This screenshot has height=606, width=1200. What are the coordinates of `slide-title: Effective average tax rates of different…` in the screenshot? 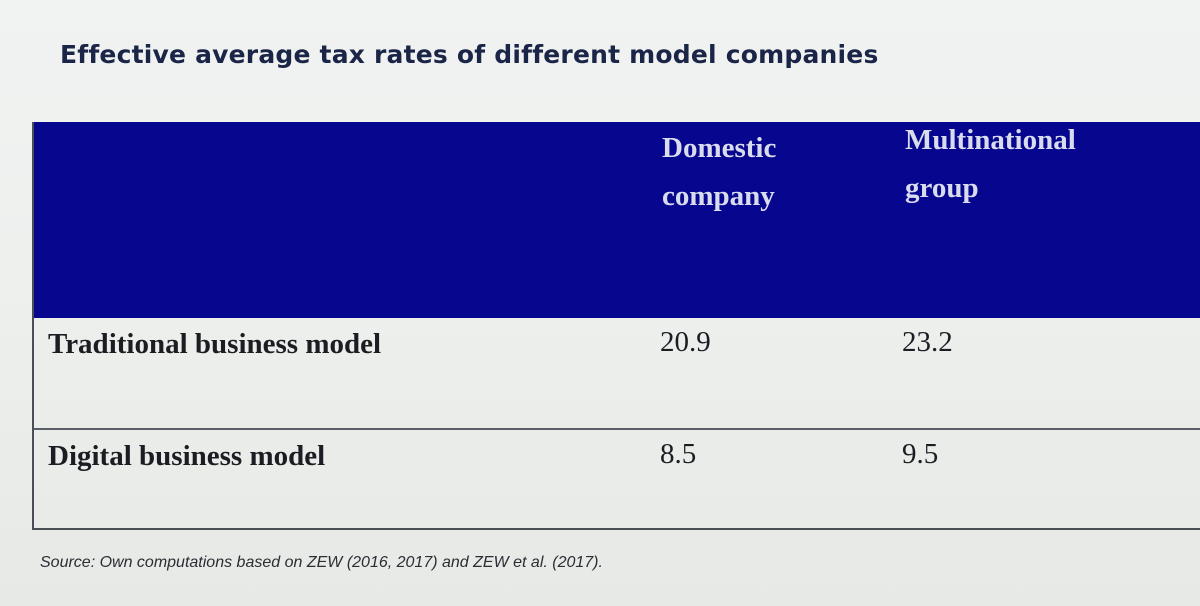 It's located at (469, 54).